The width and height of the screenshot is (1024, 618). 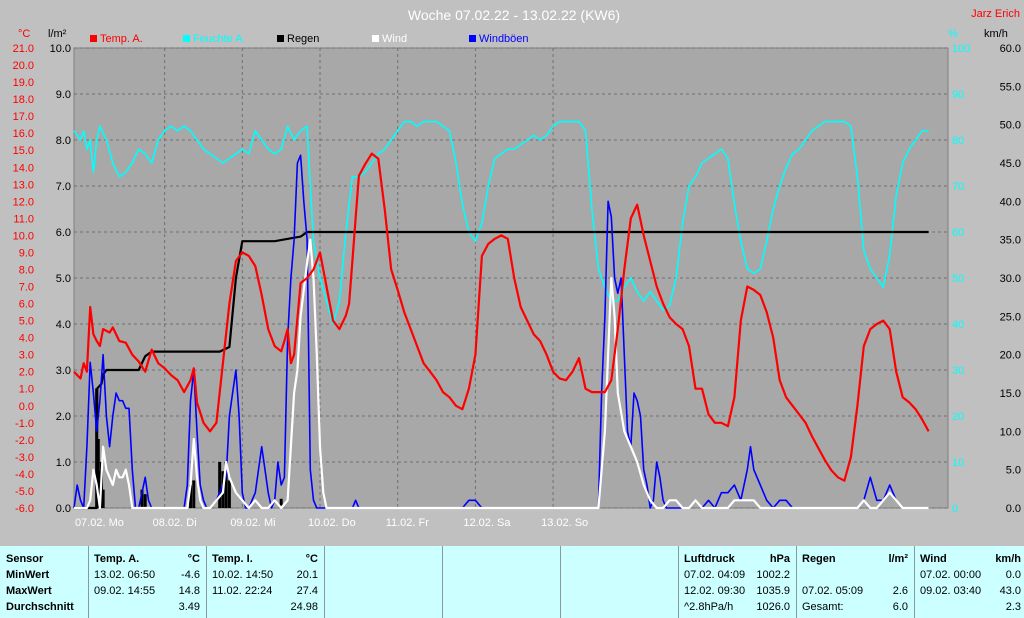 I want to click on temp-tick-label: 0.0, so click(x=26, y=407).